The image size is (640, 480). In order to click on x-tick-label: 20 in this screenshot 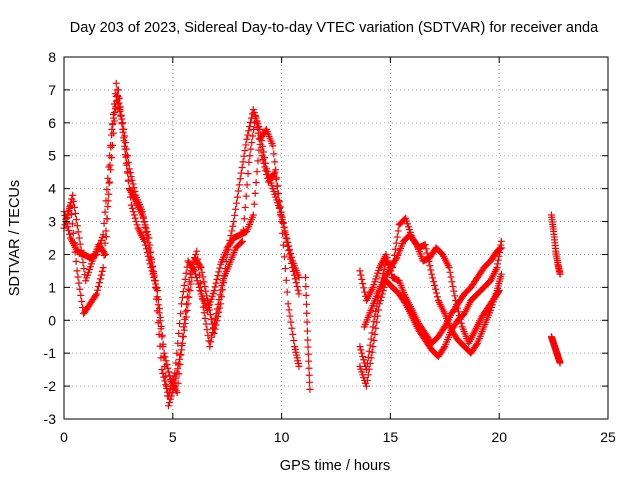, I will do `click(499, 437)`.